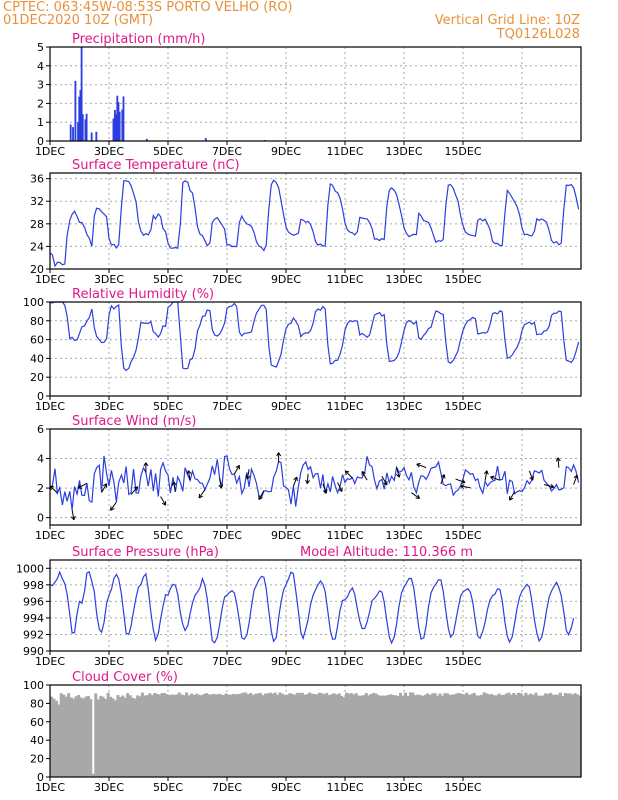  What do you see at coordinates (344, 661) in the screenshot?
I see `pressure-xtick-label: 11DEC` at bounding box center [344, 661].